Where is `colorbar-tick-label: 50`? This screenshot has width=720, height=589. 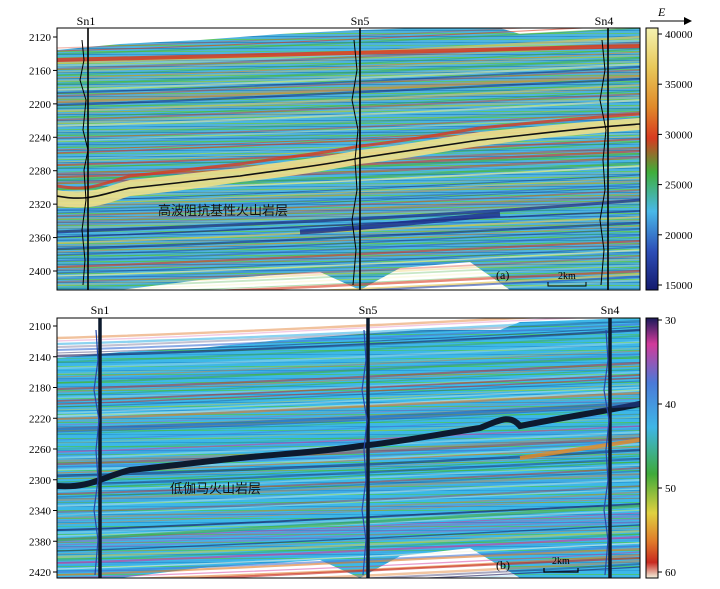
colorbar-tick-label: 50 is located at coordinates (671, 489).